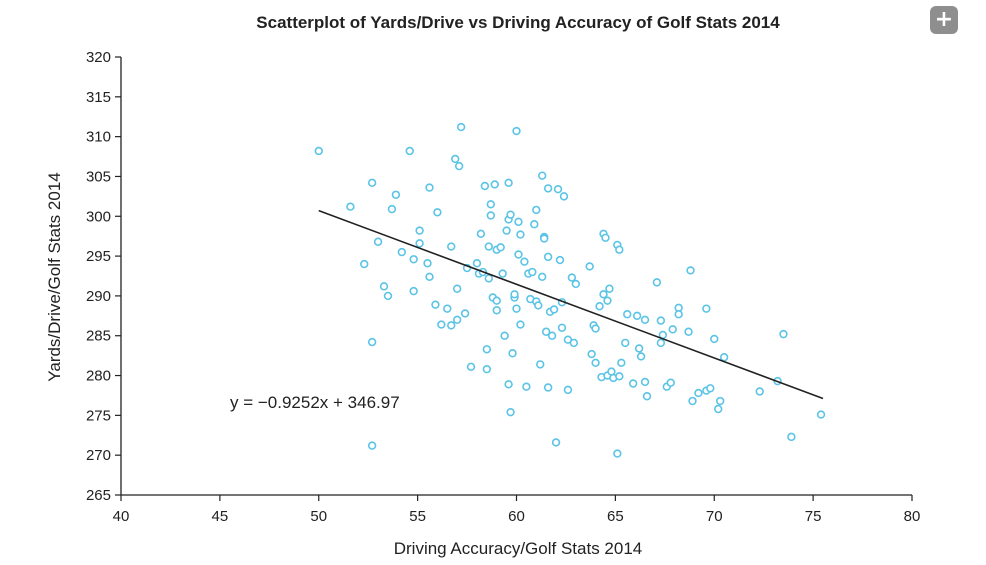  I want to click on y-tick-label: 280, so click(98, 376).